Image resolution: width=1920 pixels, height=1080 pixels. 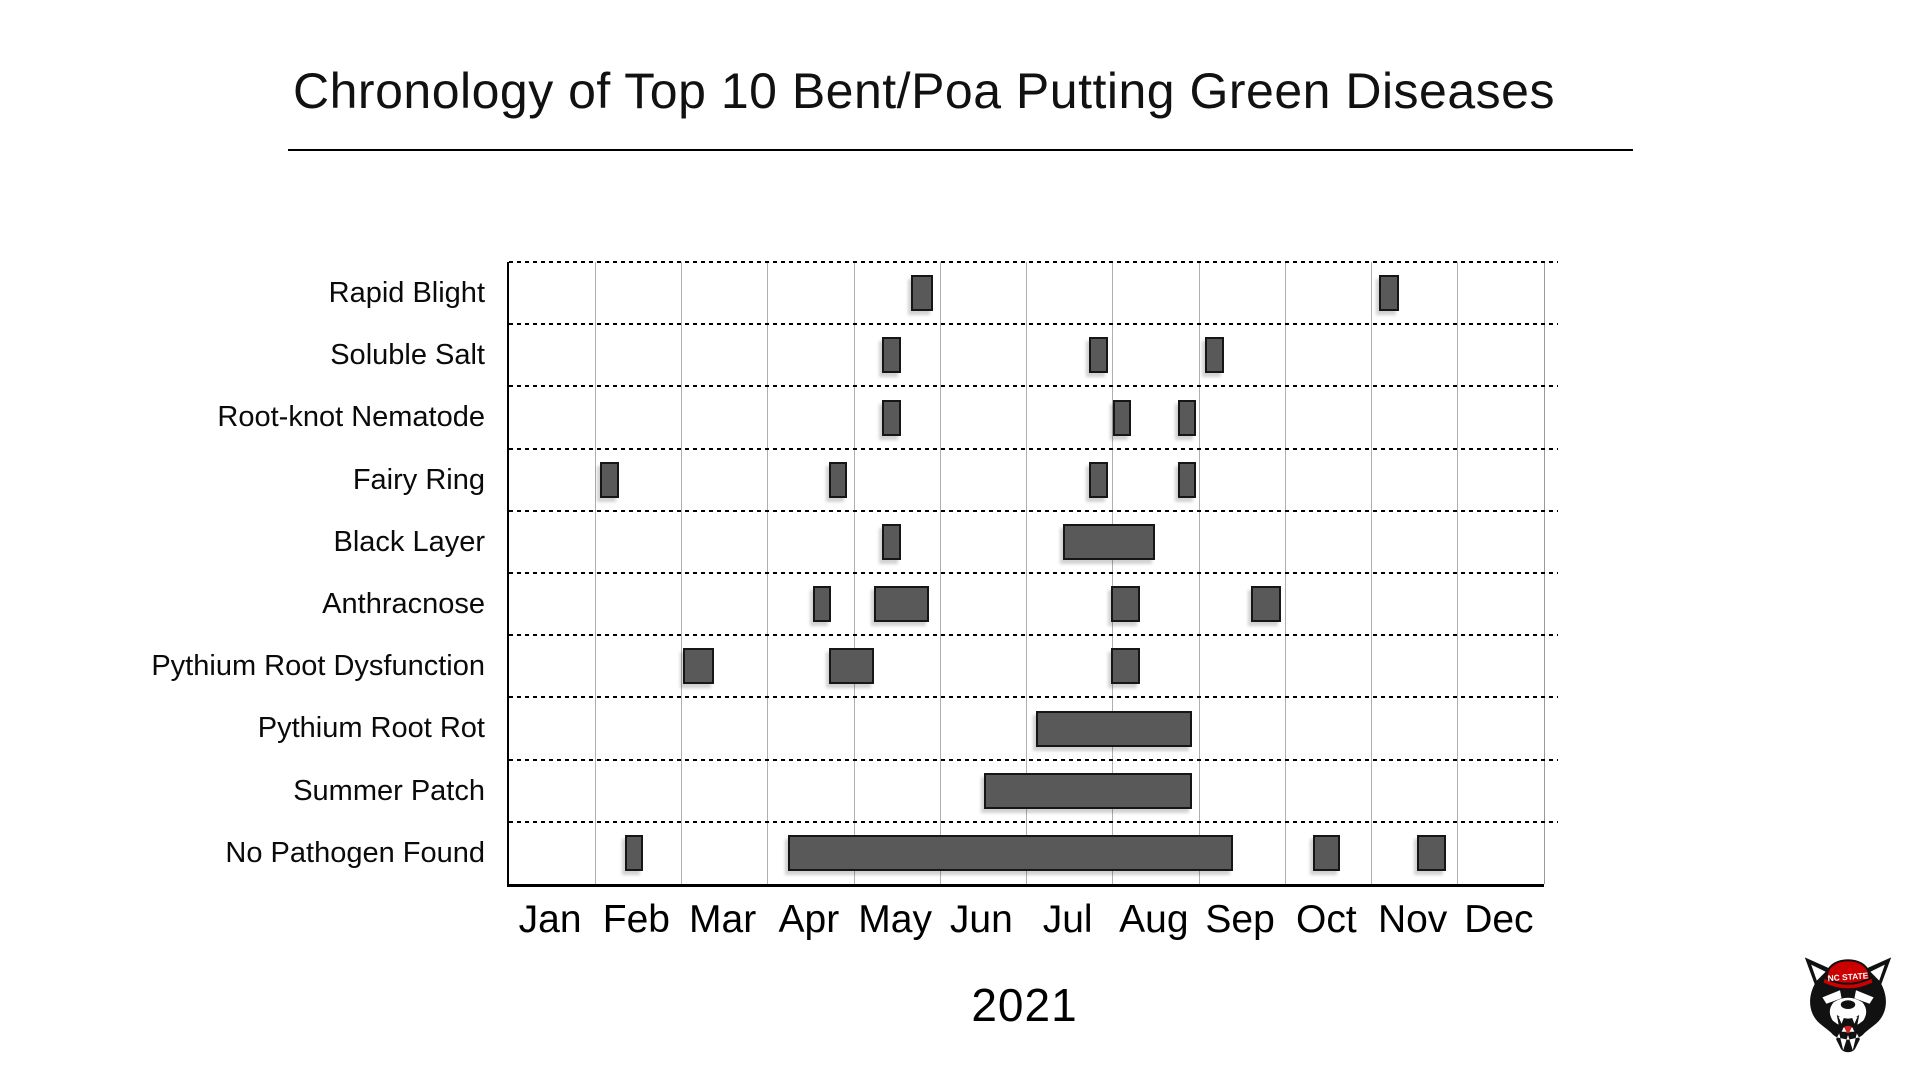 What do you see at coordinates (895, 919) in the screenshot?
I see `month-tick-label: May` at bounding box center [895, 919].